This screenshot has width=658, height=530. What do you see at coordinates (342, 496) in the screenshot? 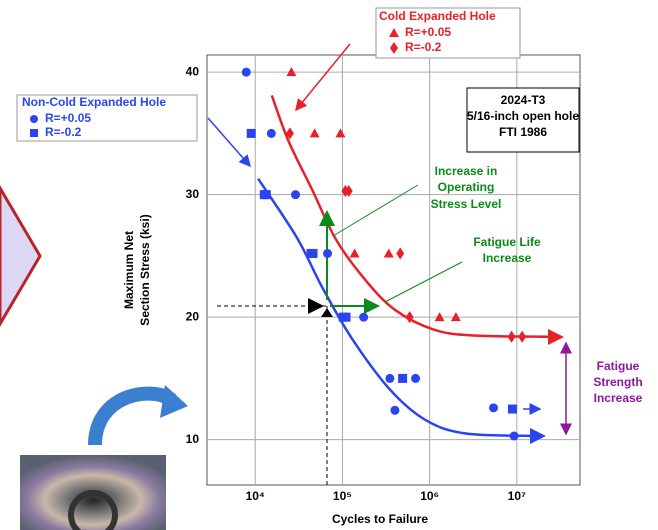
I see `x-tick-label: 10⁵` at bounding box center [342, 496].